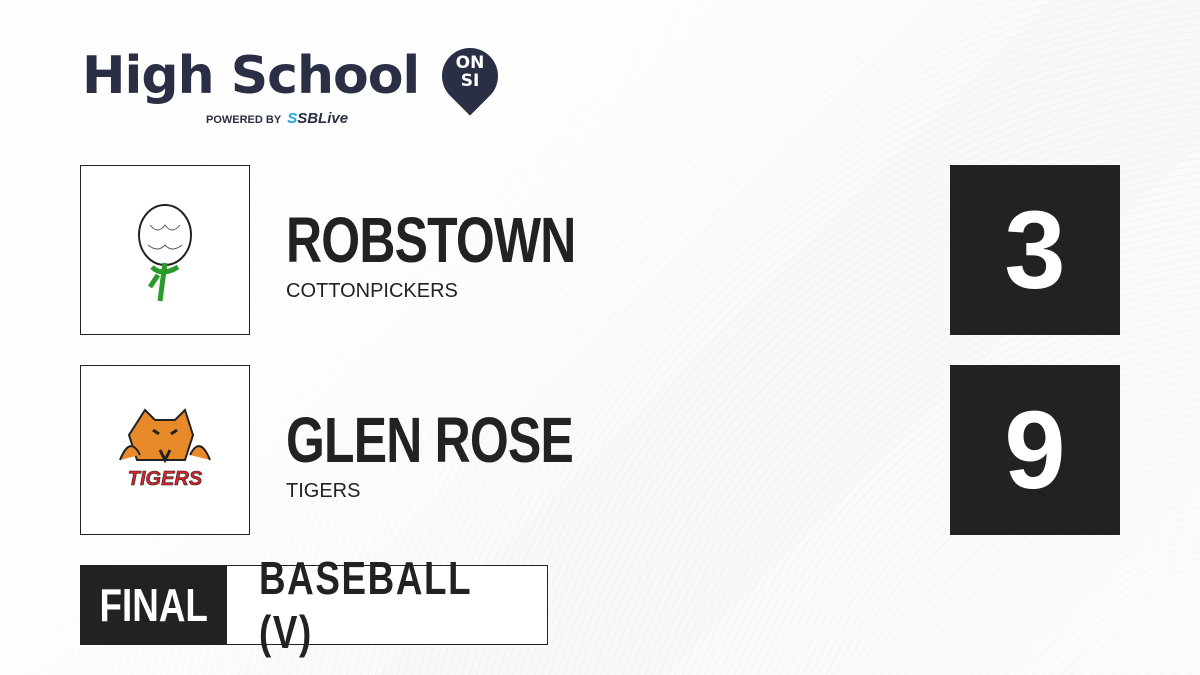 The height and width of the screenshot is (675, 1200). Describe the element at coordinates (365, 605) in the screenshot. I see `sport-text: BASEBALL (V)` at that location.